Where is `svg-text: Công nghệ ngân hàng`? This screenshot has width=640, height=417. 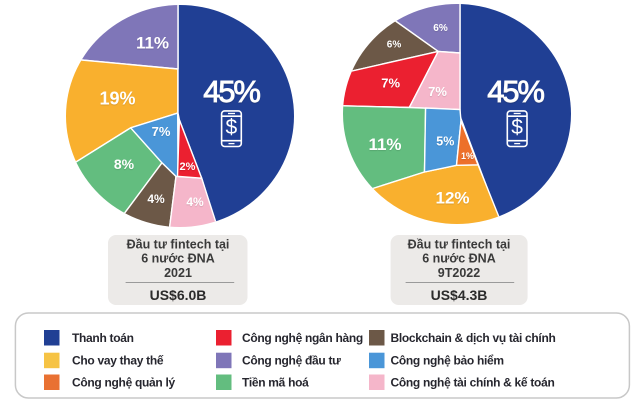 svg-text: Công nghệ ngân hàng is located at coordinates (302, 338).